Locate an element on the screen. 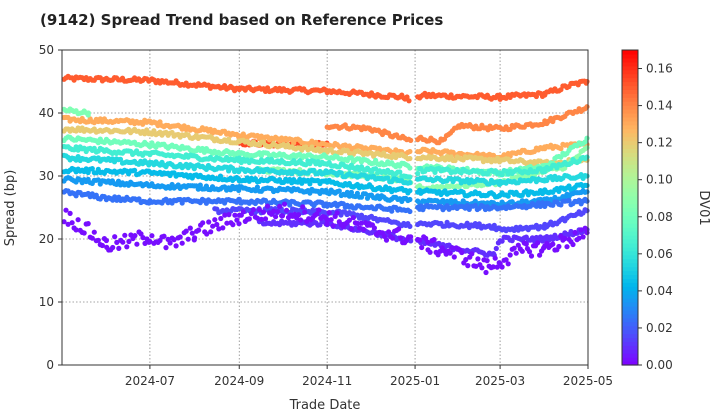 The image size is (720, 420). colorbar-tick-label: 0.06 is located at coordinates (659, 254).